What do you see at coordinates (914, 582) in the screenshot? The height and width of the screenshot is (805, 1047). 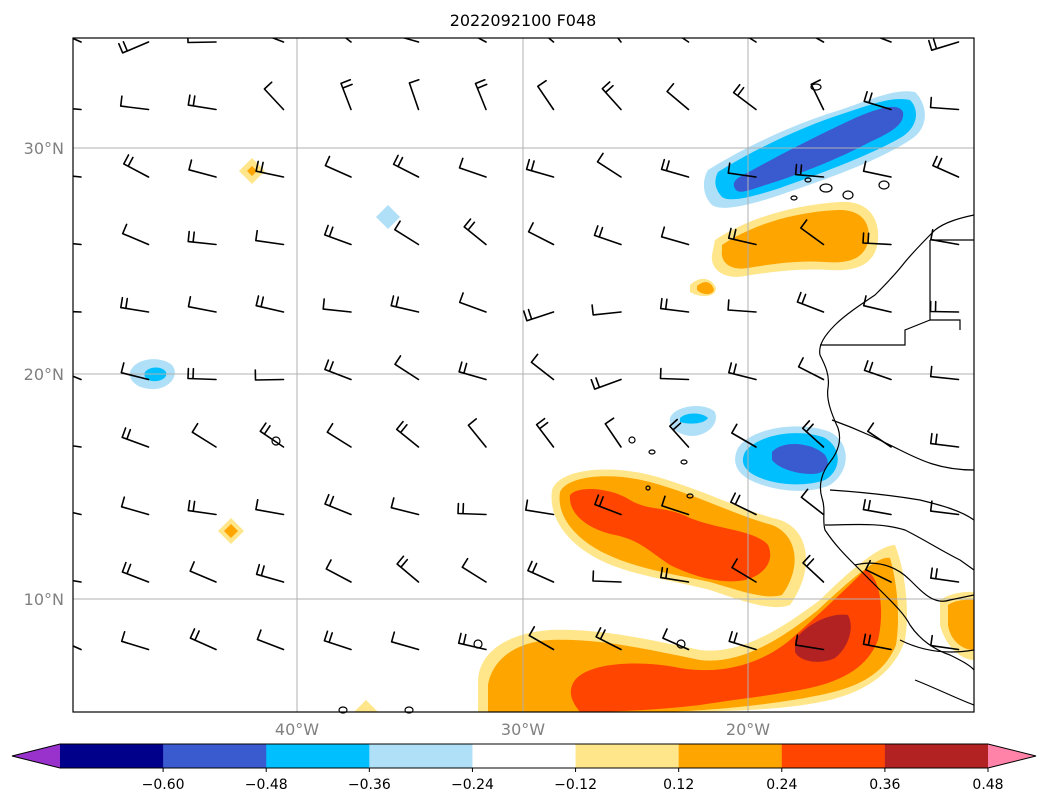 I see `border-g` at bounding box center [914, 582].